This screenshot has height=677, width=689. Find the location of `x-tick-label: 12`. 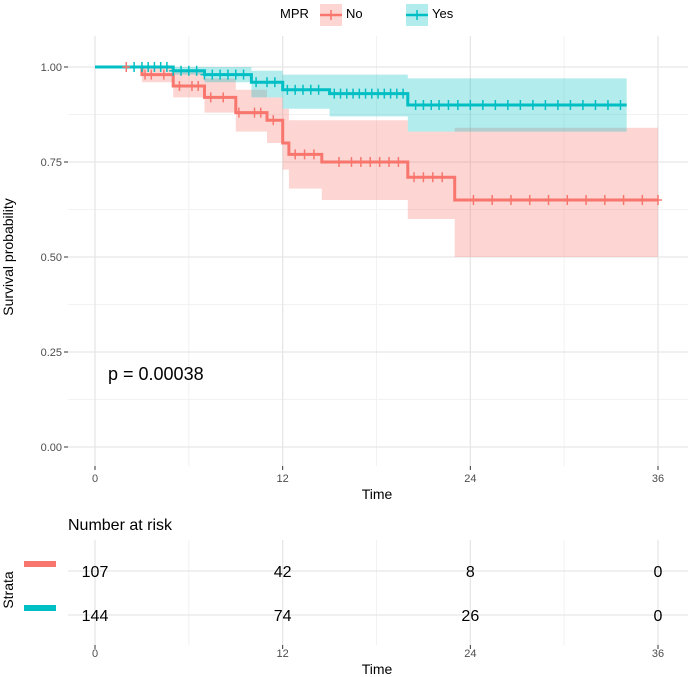

x-tick-label: 12 is located at coordinates (283, 479).